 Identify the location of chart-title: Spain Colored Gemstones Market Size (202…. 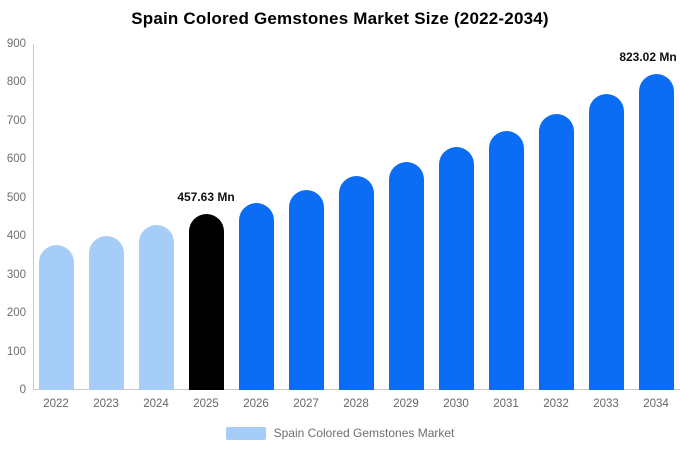
(340, 18).